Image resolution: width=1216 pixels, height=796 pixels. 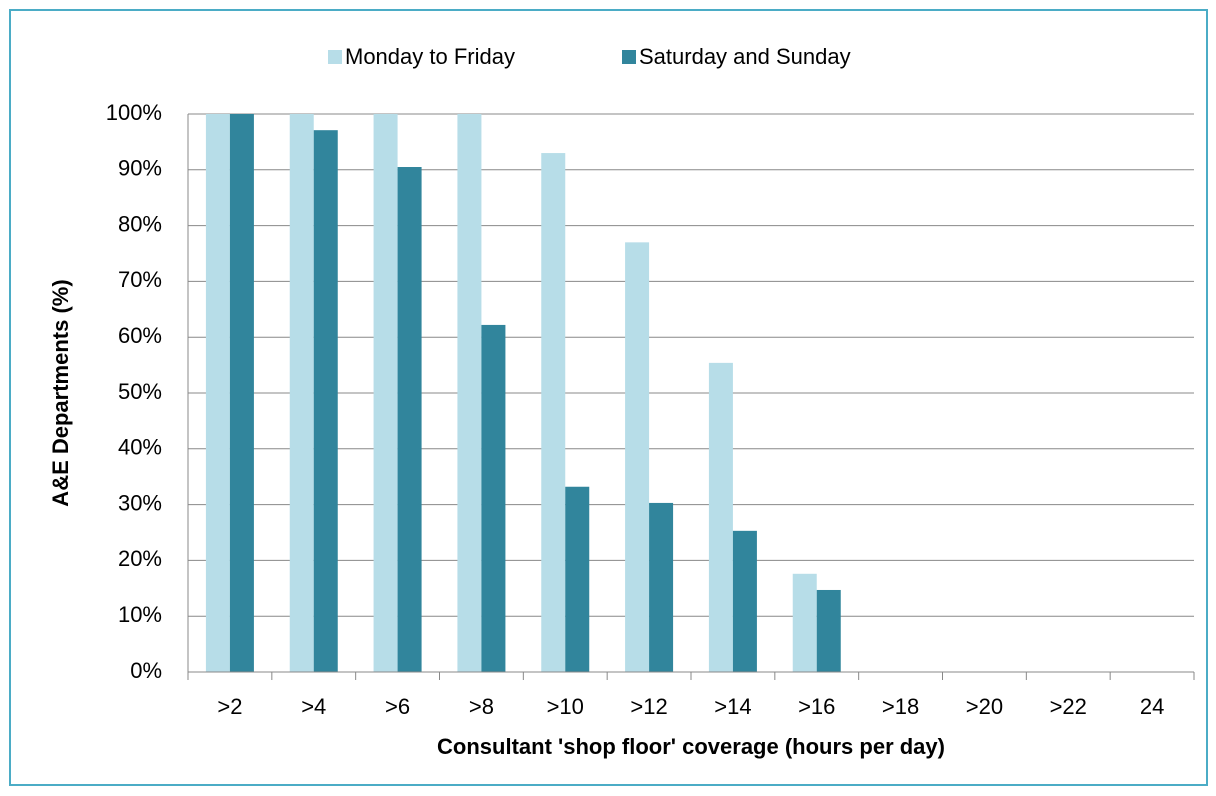 I want to click on y-tick-label: 20%, so click(x=140, y=558).